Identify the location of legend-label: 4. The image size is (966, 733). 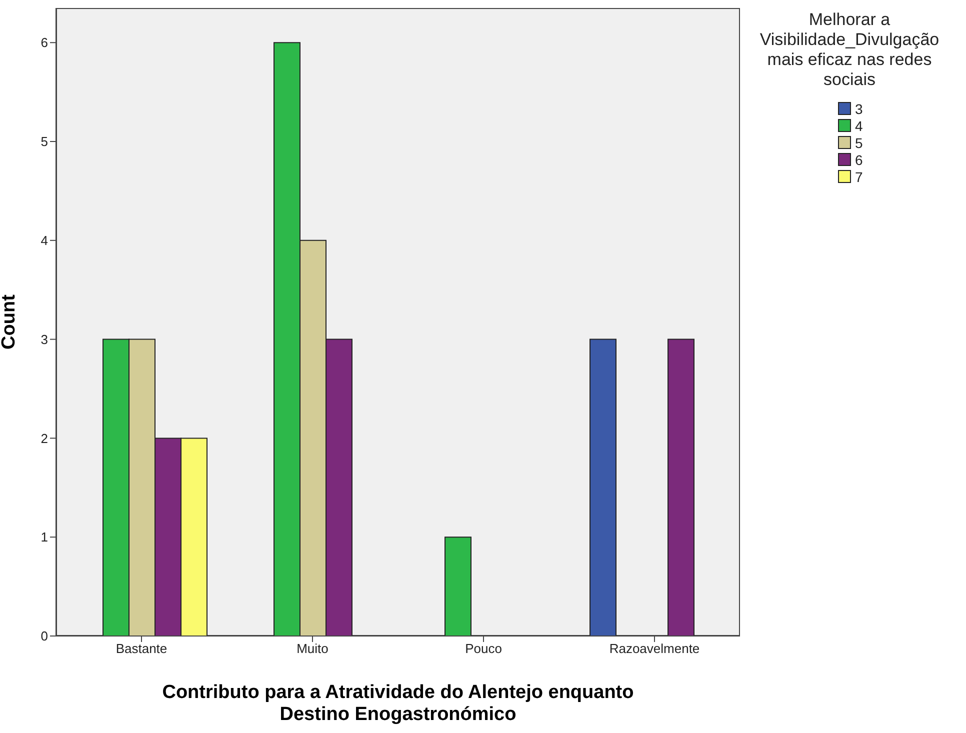
(859, 126).